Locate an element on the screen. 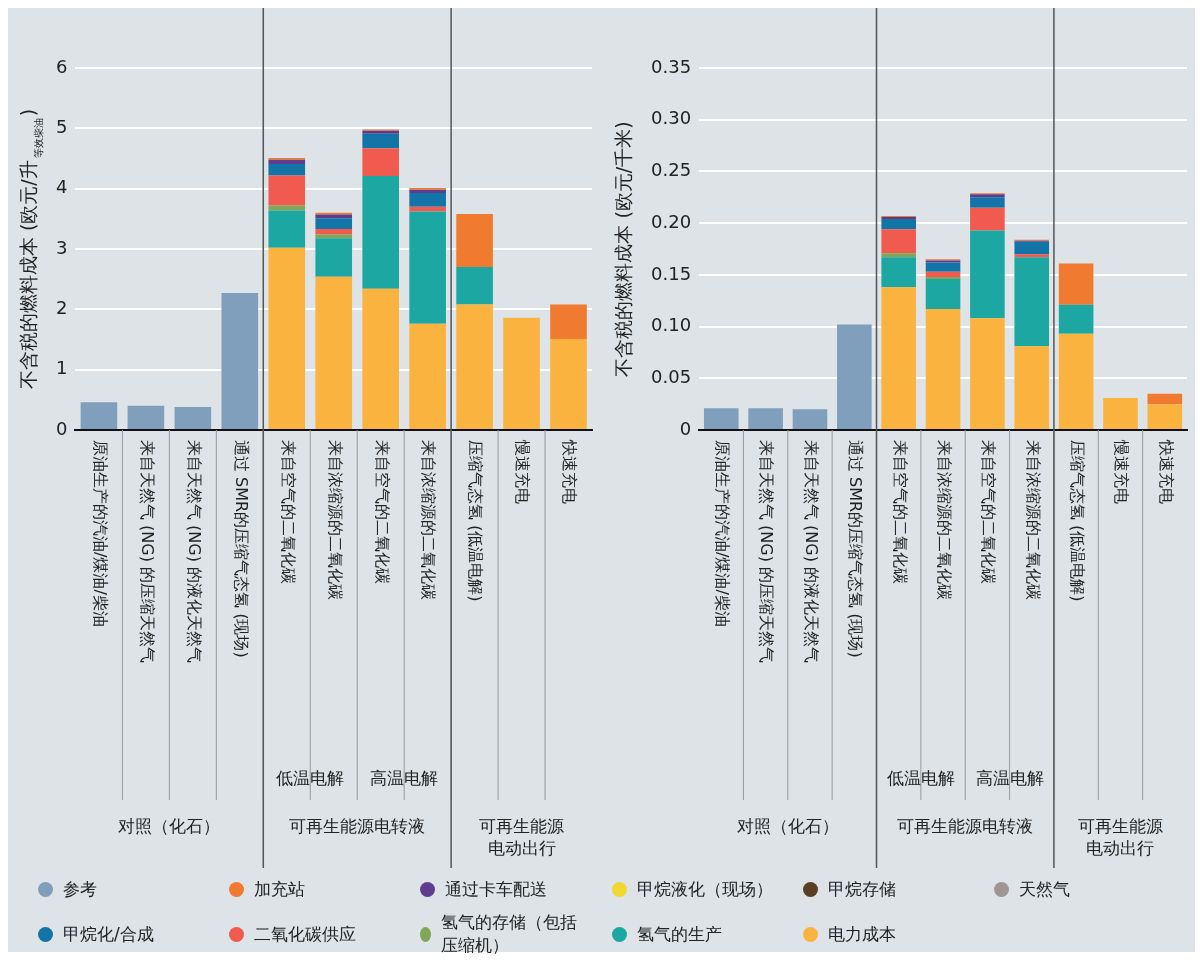  y-tick-label: 0.05 is located at coordinates (671, 376).